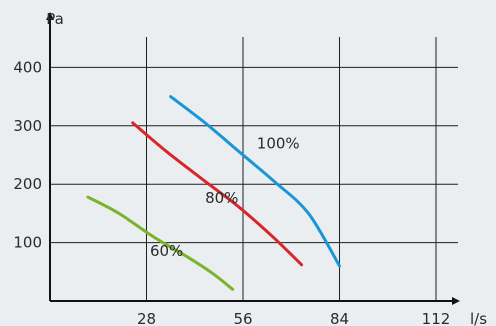  I want to click on curve-label: 80%, so click(221, 198).